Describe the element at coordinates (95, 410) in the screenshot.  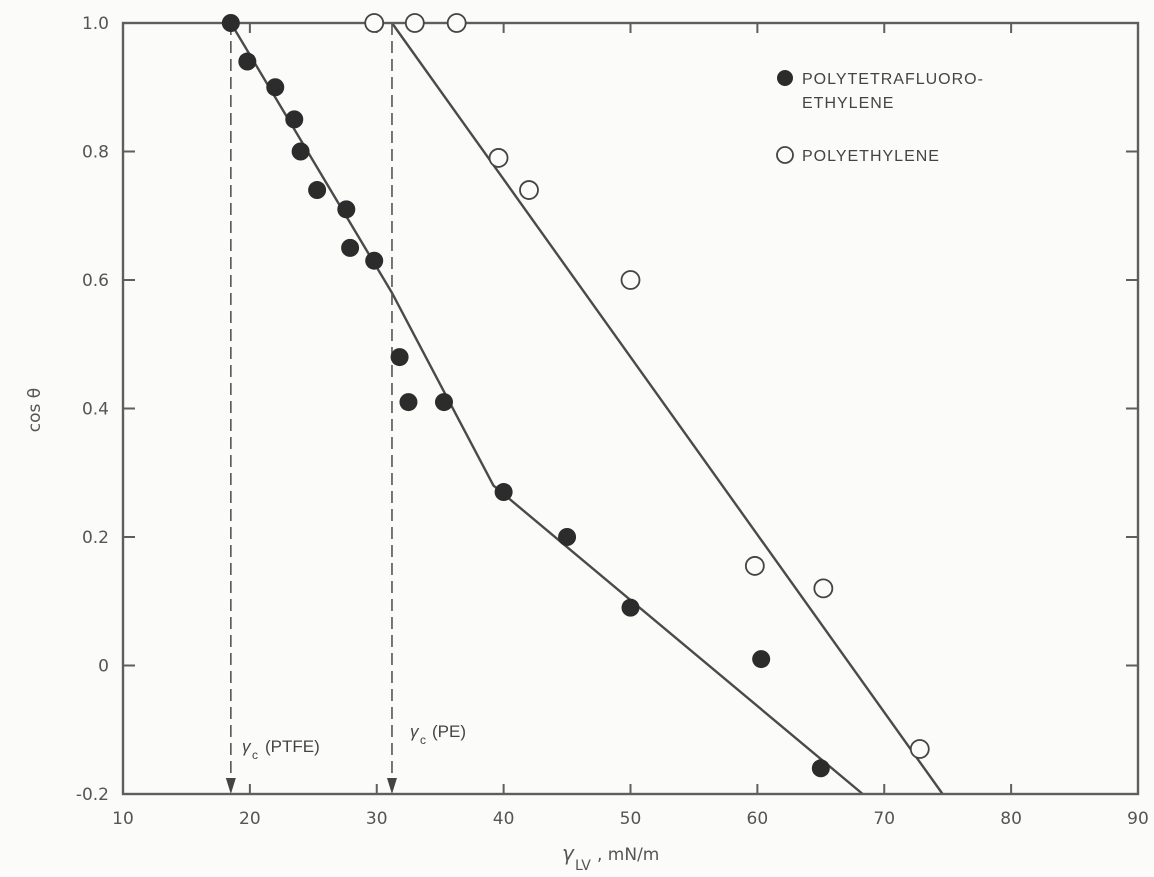
I see `y-tick-label: 0.4` at that location.